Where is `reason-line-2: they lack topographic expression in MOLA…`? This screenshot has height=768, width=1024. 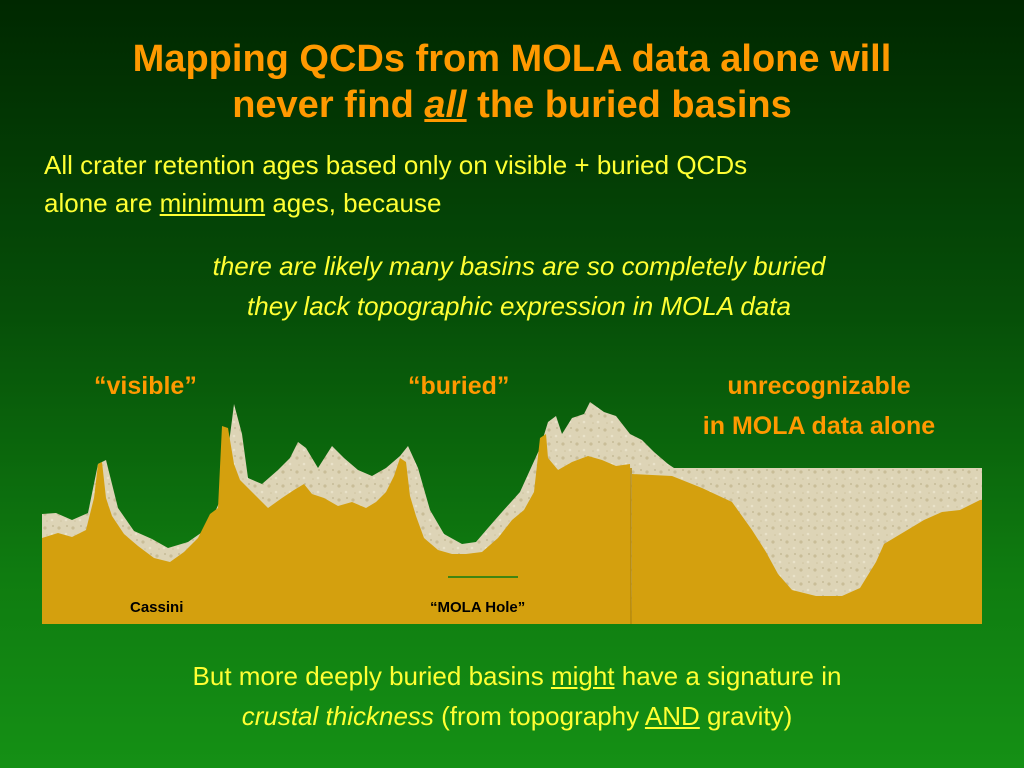 reason-line-2: they lack topographic expression in MOLA… is located at coordinates (519, 306).